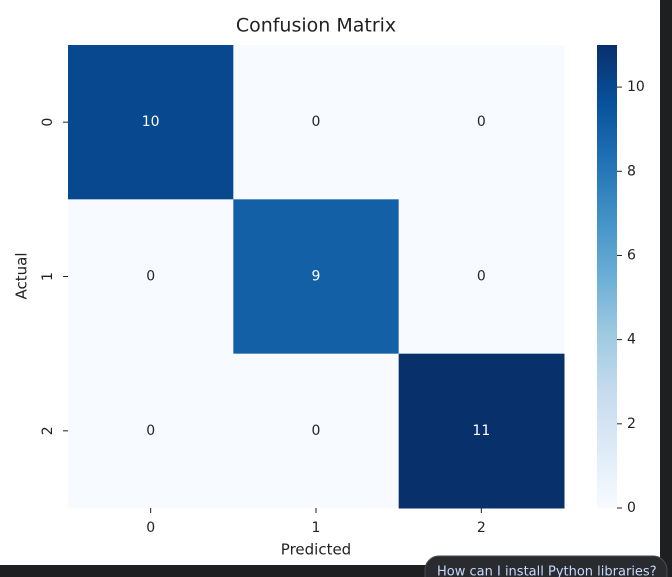 The width and height of the screenshot is (672, 577). I want to click on cell-annotation: 11, so click(481, 431).